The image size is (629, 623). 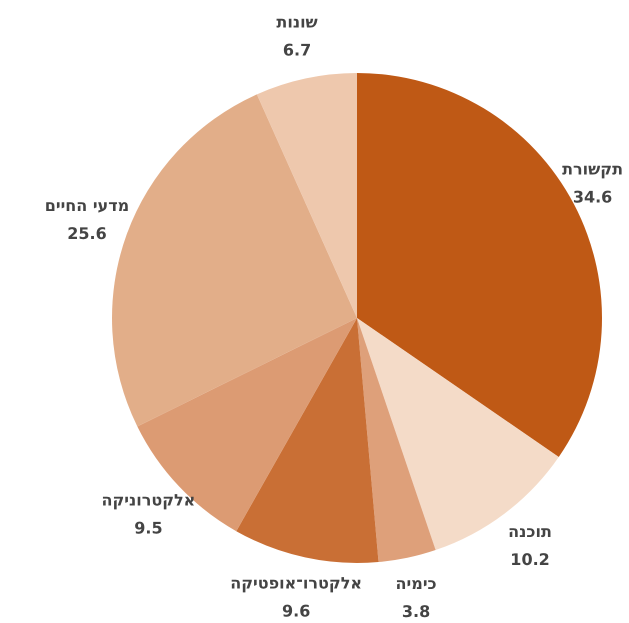 What do you see at coordinates (148, 528) in the screenshot?
I see `data-label: 9.5` at bounding box center [148, 528].